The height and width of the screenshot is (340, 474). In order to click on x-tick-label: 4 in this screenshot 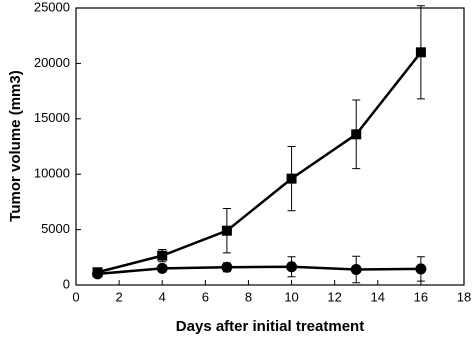, I will do `click(162, 296)`.